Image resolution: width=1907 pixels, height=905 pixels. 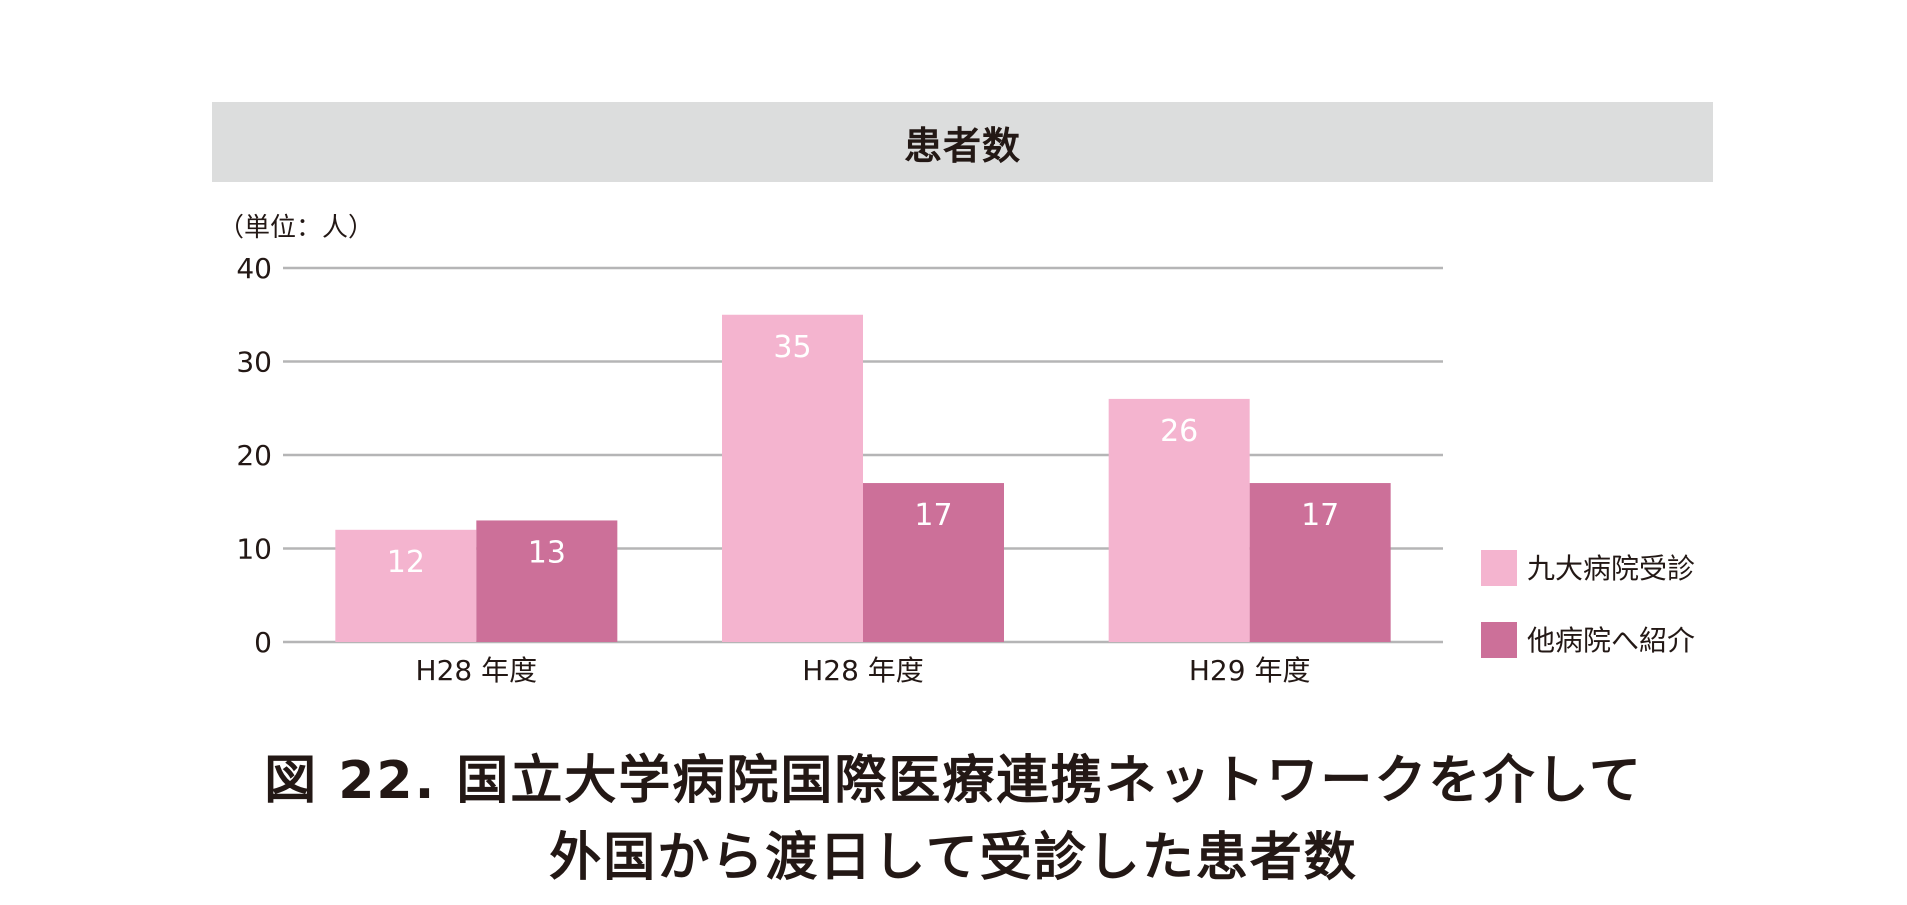 What do you see at coordinates (953, 781) in the screenshot?
I see `figure-caption-line-1: 図 22. 国立大学病院国際医療連携ネットワークを介して` at bounding box center [953, 781].